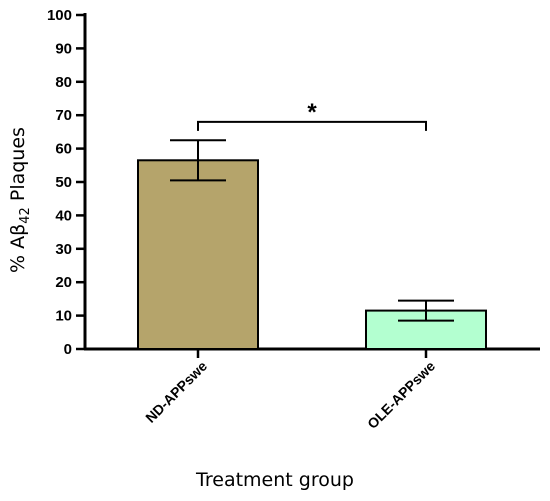 This screenshot has width=550, height=501. I want to click on significance-bracket: *, so click(312, 115).